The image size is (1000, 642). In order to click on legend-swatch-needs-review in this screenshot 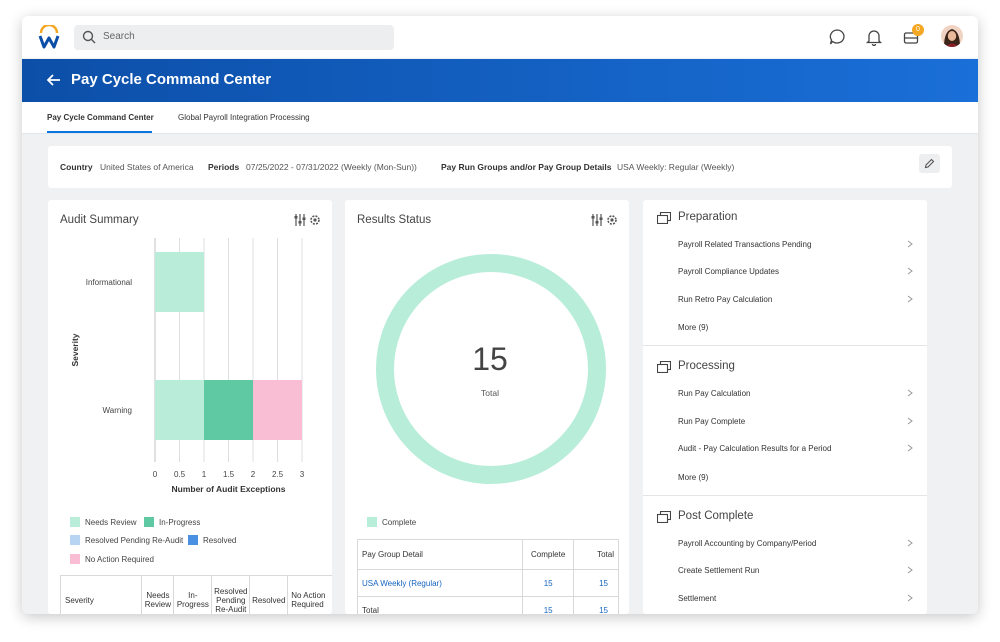, I will do `click(75, 522)`.